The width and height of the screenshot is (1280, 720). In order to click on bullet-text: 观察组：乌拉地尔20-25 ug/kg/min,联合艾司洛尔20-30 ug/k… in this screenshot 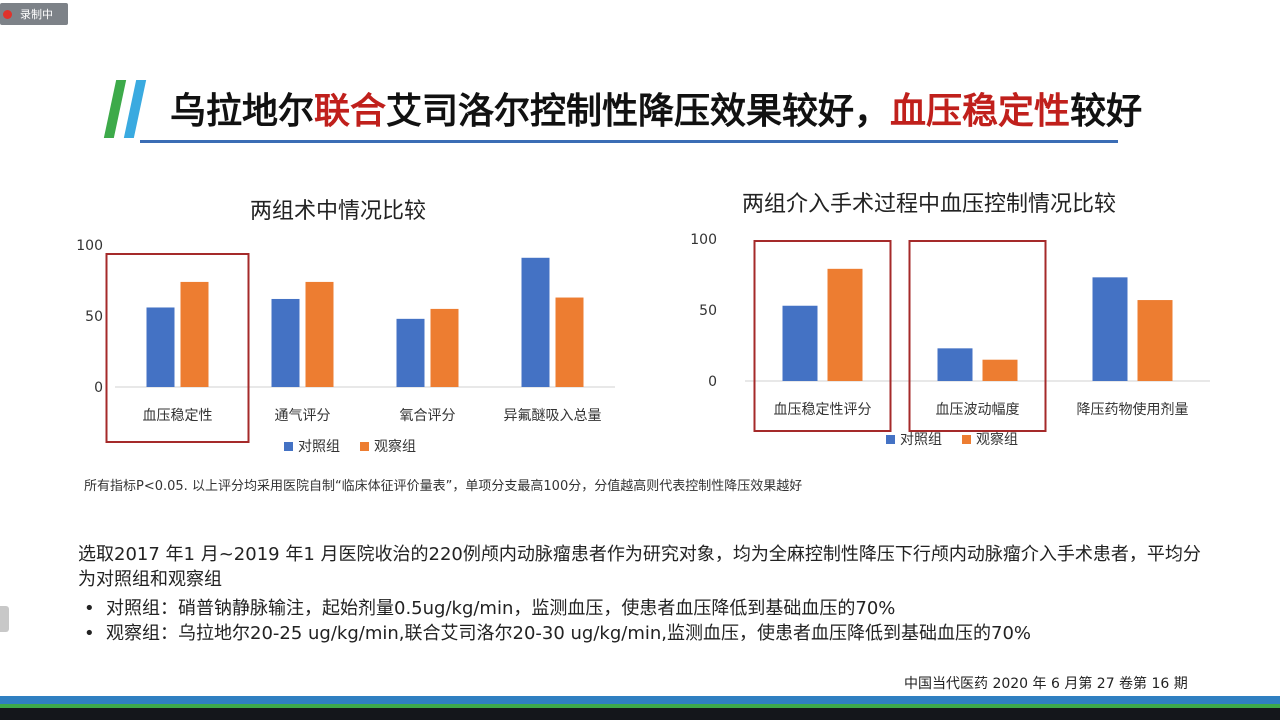, I will do `click(569, 633)`.